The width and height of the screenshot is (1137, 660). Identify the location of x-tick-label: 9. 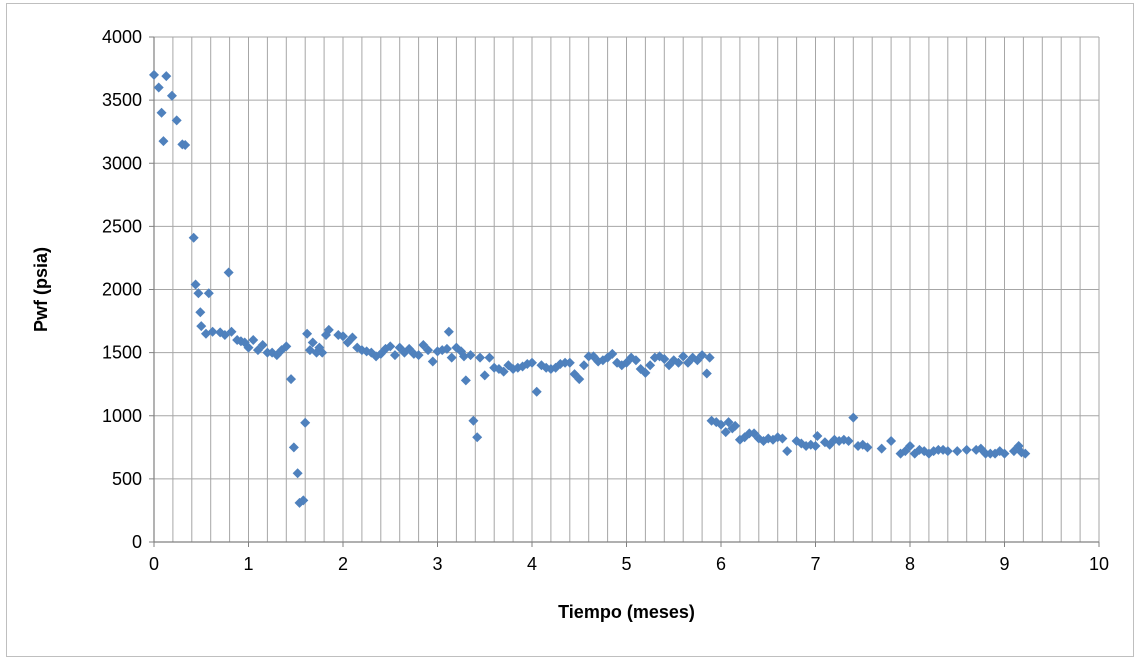
(1004, 564).